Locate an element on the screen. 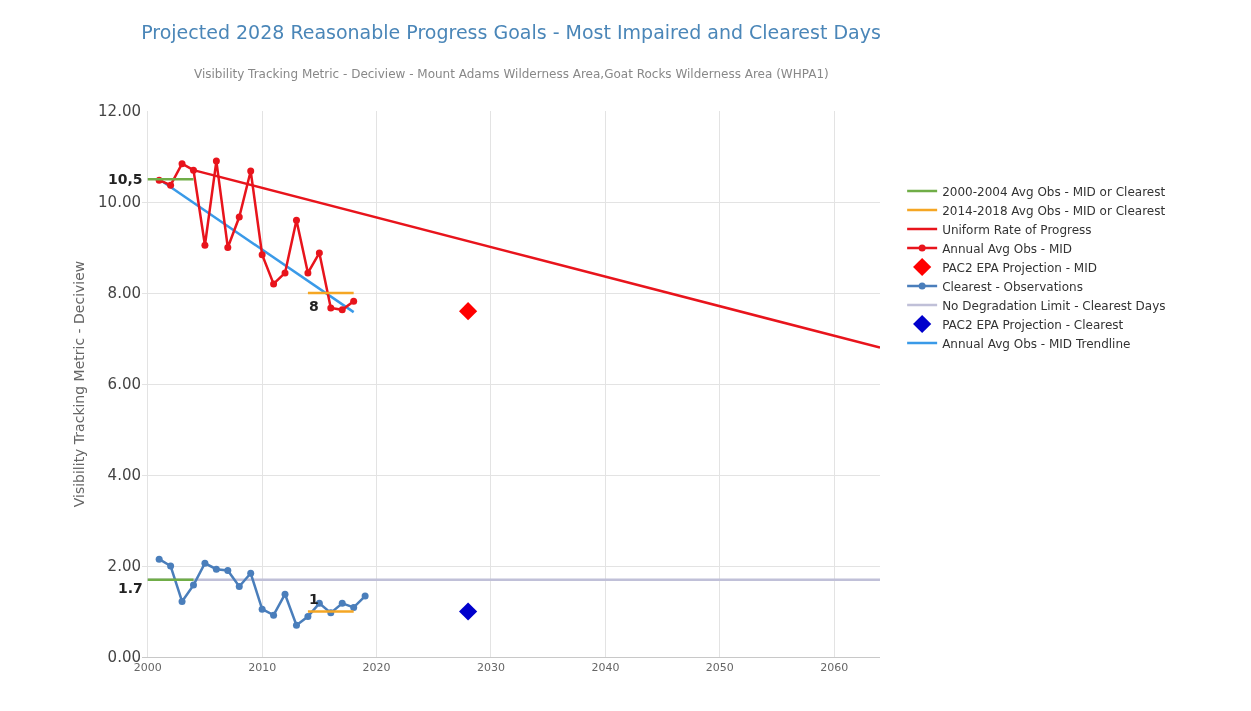 The height and width of the screenshot is (711, 1251). legend-label: 2000-2004 Avg Obs - MID or Clearest is located at coordinates (1054, 191).